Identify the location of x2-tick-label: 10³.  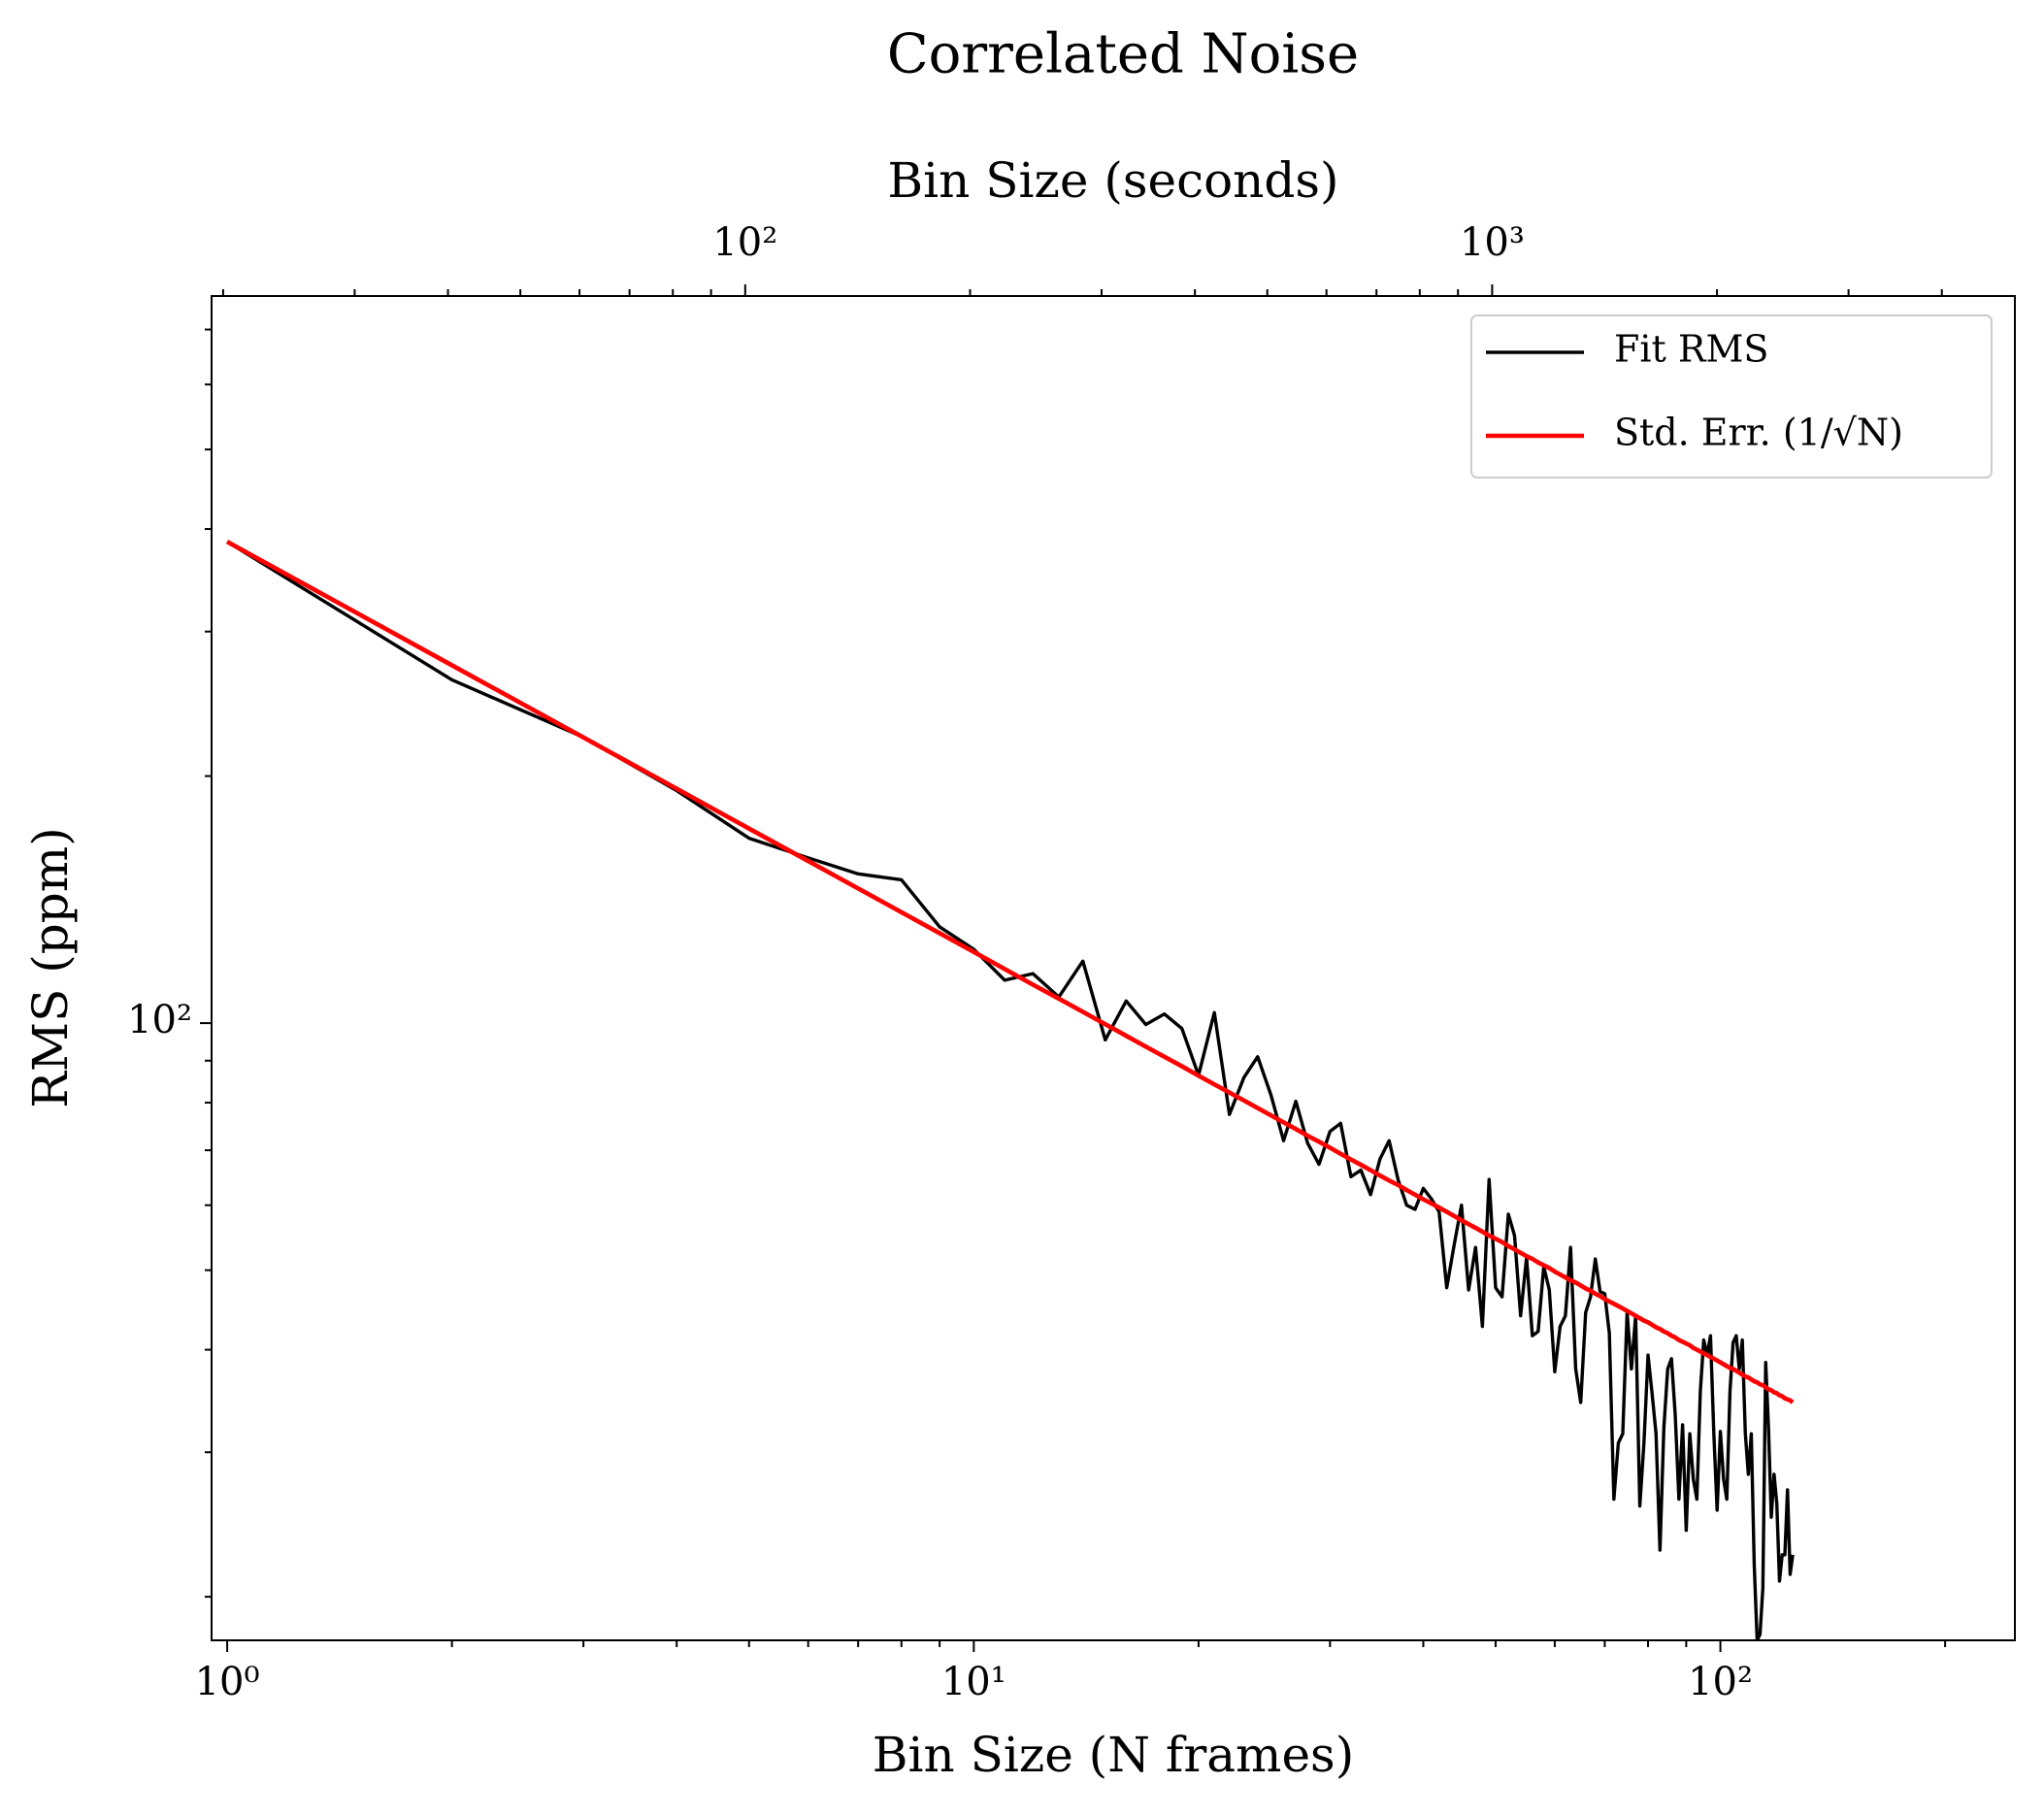
(1493, 243).